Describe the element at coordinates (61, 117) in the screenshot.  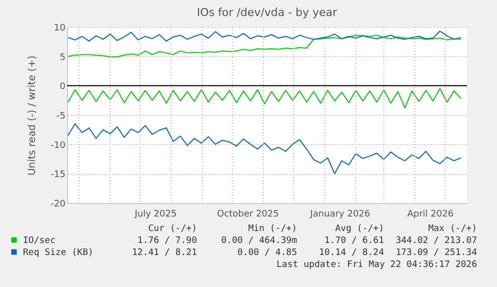
I see `y-tick-label: -5` at that location.